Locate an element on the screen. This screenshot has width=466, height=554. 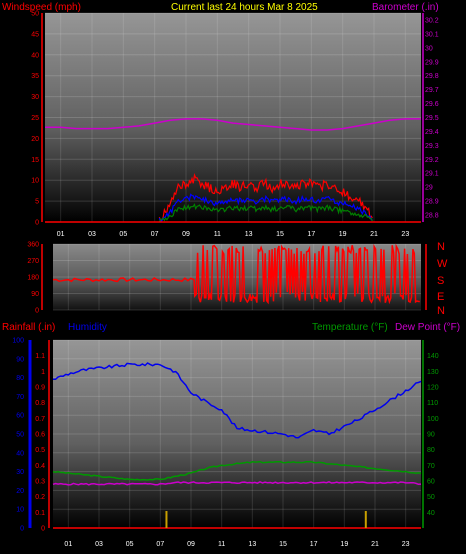
wind-average-series-line is located at coordinates (265, 208).